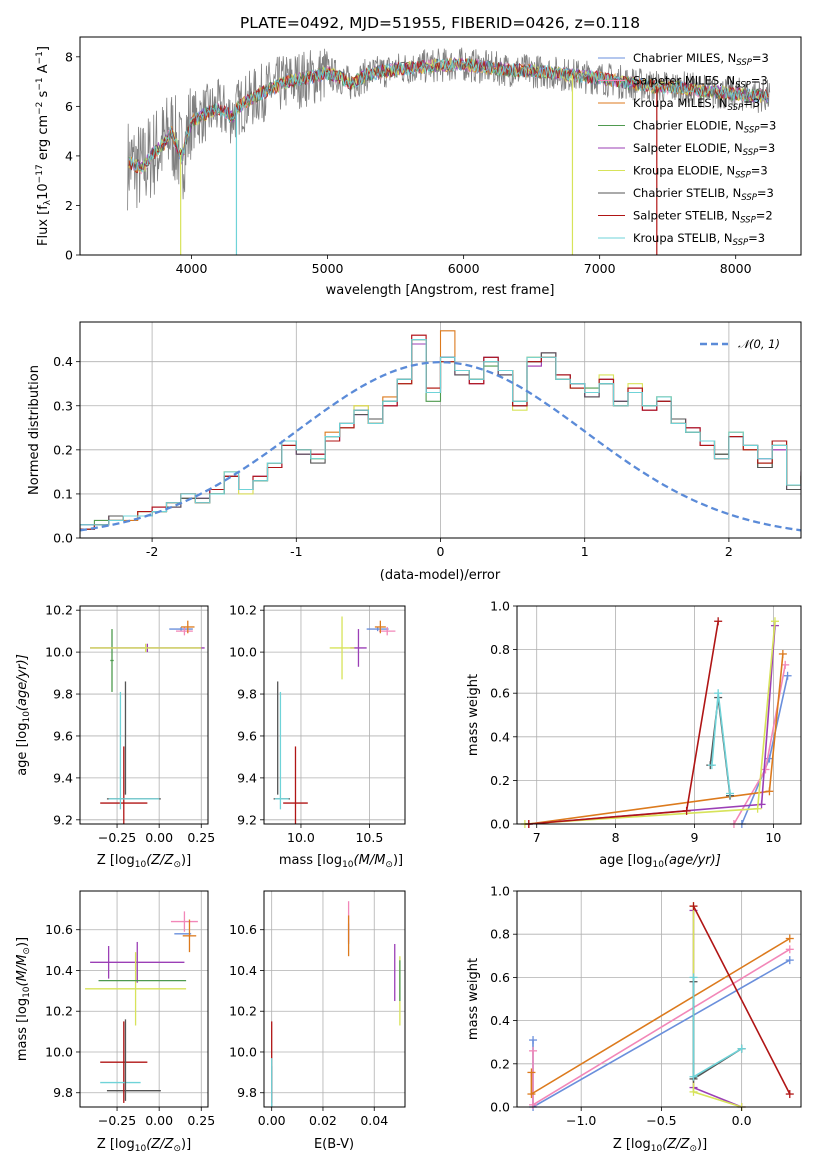 The image size is (819, 1170). What do you see at coordinates (69, 205) in the screenshot?
I see `spectrum-ytick-label: 2` at bounding box center [69, 205].